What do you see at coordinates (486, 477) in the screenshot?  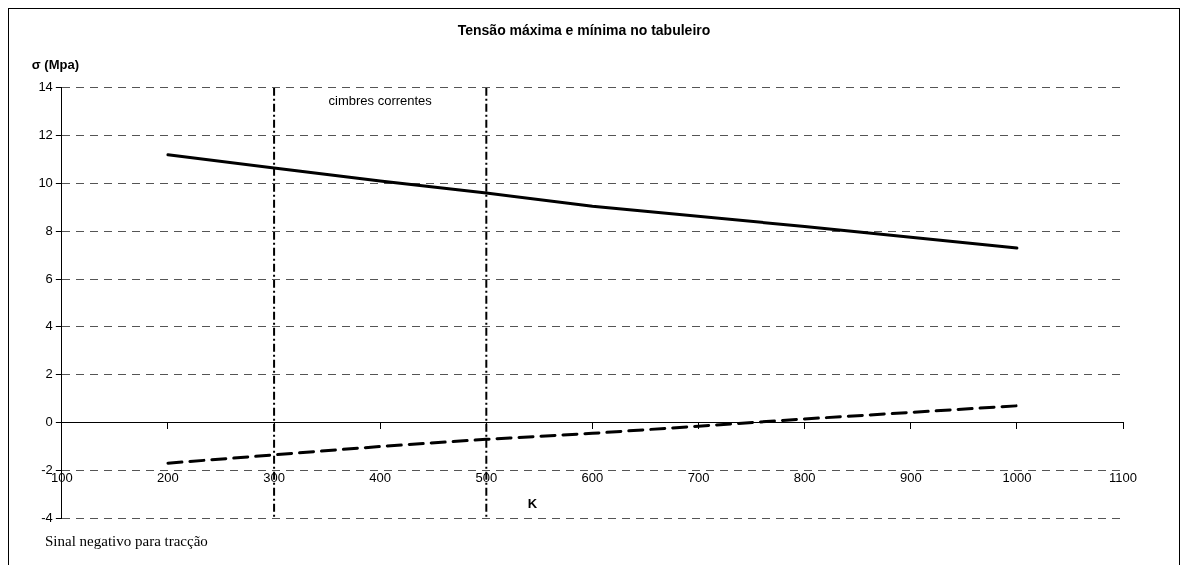 I see `x-tick-label: 500` at bounding box center [486, 477].